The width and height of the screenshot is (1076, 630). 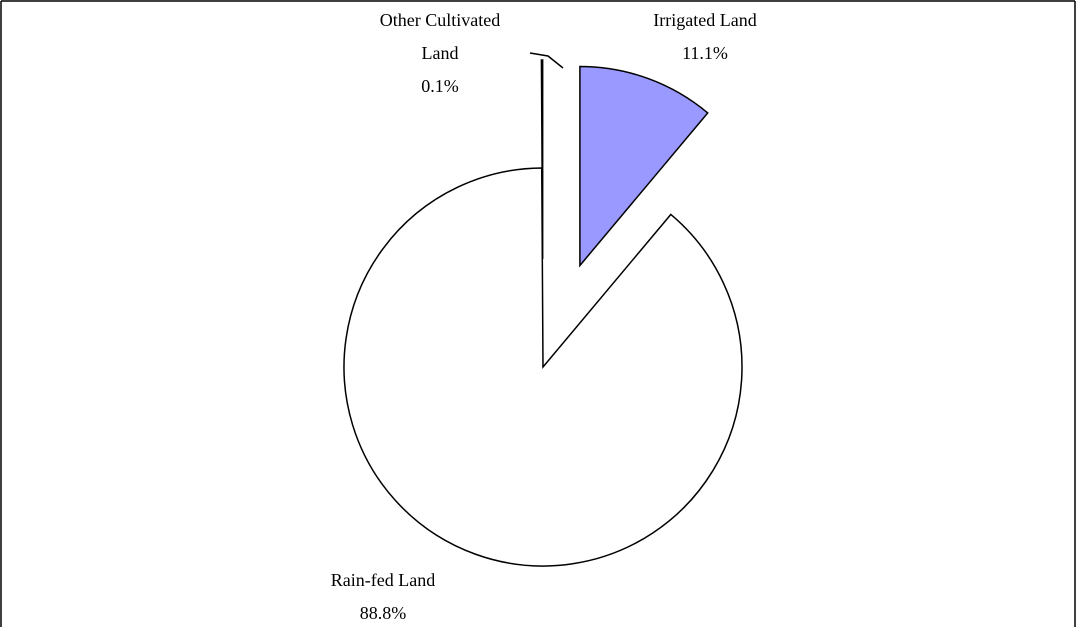 I want to click on slice-label: Other Cultivated Land 0.1%, so click(x=440, y=53).